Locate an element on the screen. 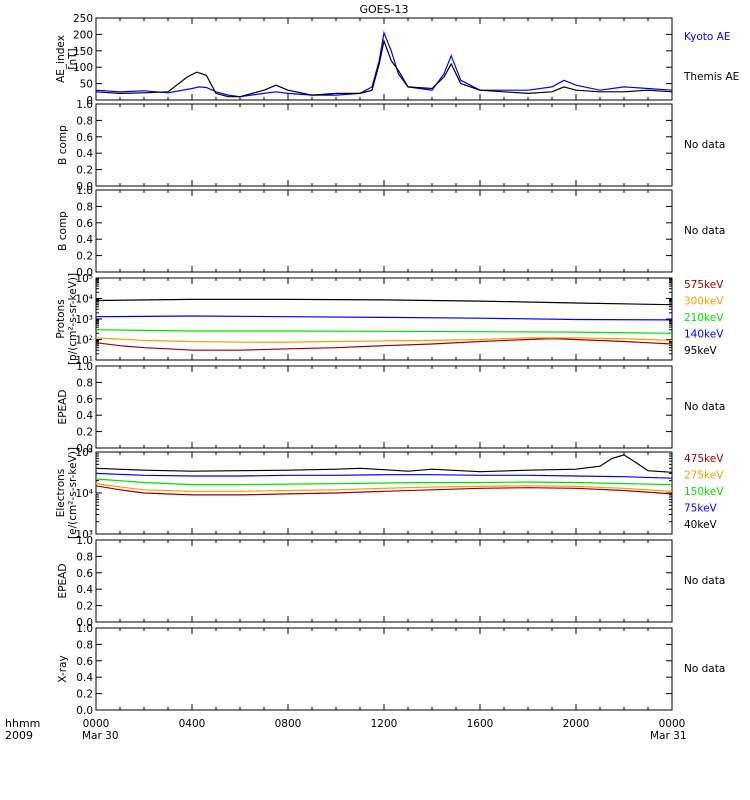 The image size is (750, 800). legend-150kev: 150keV is located at coordinates (704, 492).